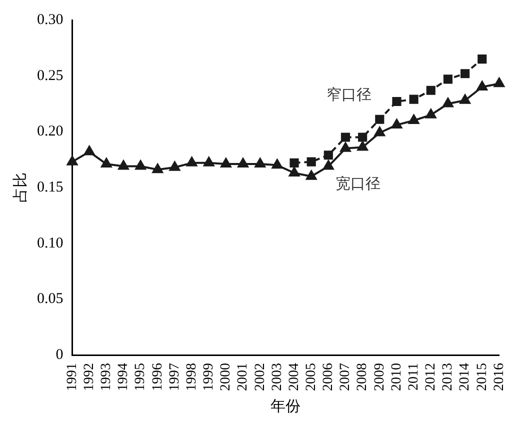 The height and width of the screenshot is (428, 527). Describe the element at coordinates (72, 377) in the screenshot. I see `x-tick-label: 1991` at that location.